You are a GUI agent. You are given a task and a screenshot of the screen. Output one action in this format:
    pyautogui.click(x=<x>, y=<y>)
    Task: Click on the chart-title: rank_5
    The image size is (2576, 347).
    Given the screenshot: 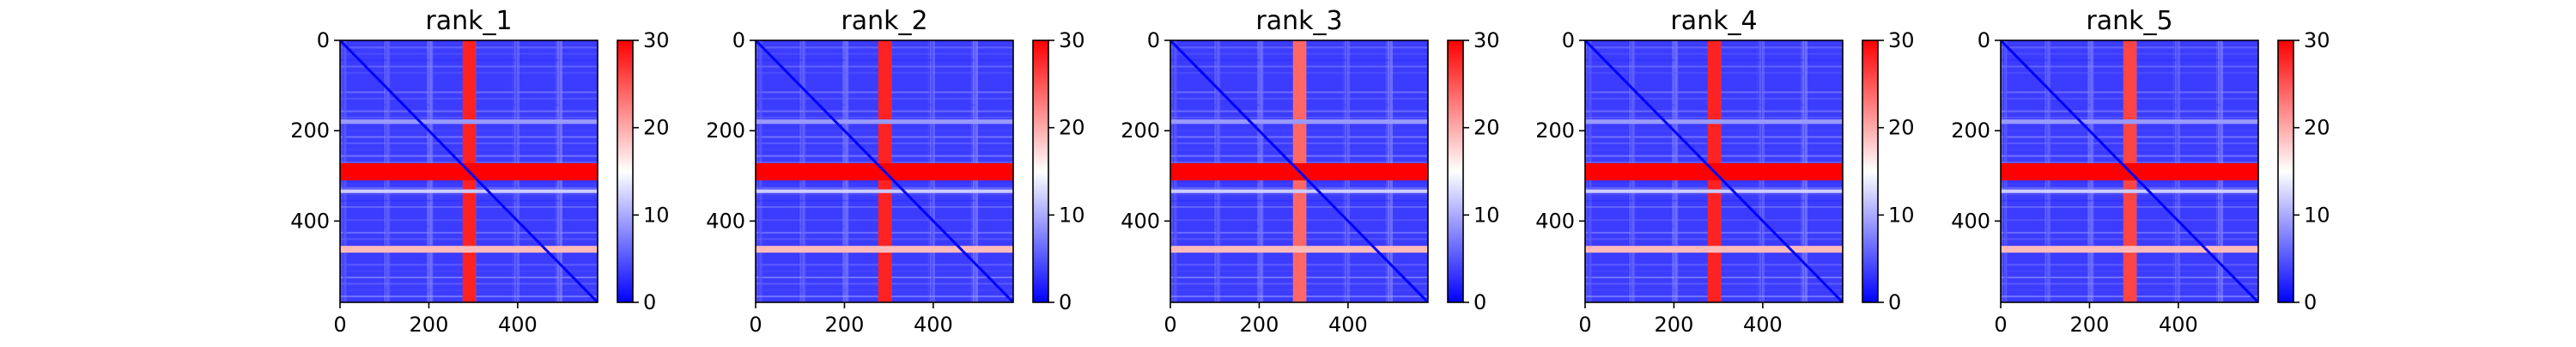 What is the action you would take?
    pyautogui.click(x=2129, y=21)
    